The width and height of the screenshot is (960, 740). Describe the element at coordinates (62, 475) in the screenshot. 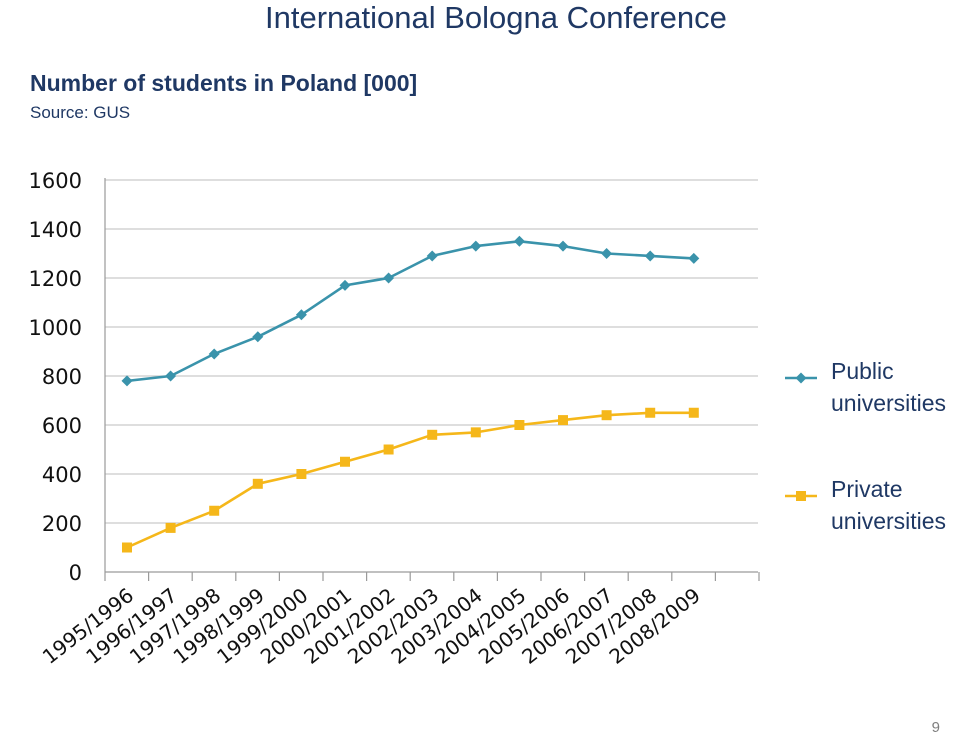

I see `y-tick-label: 400` at that location.